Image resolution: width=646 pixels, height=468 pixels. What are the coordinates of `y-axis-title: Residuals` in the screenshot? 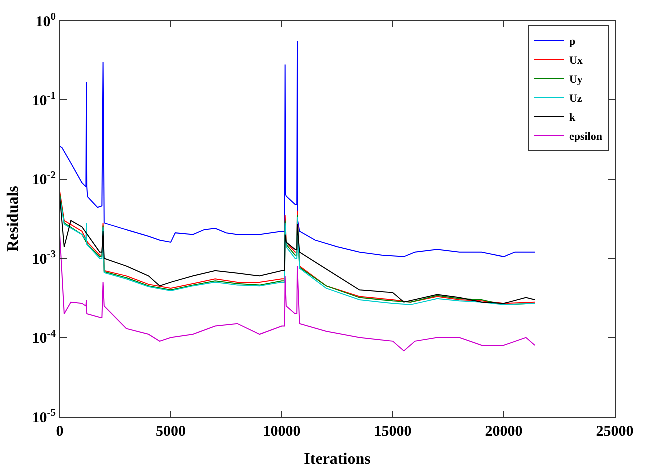 It's located at (13, 219).